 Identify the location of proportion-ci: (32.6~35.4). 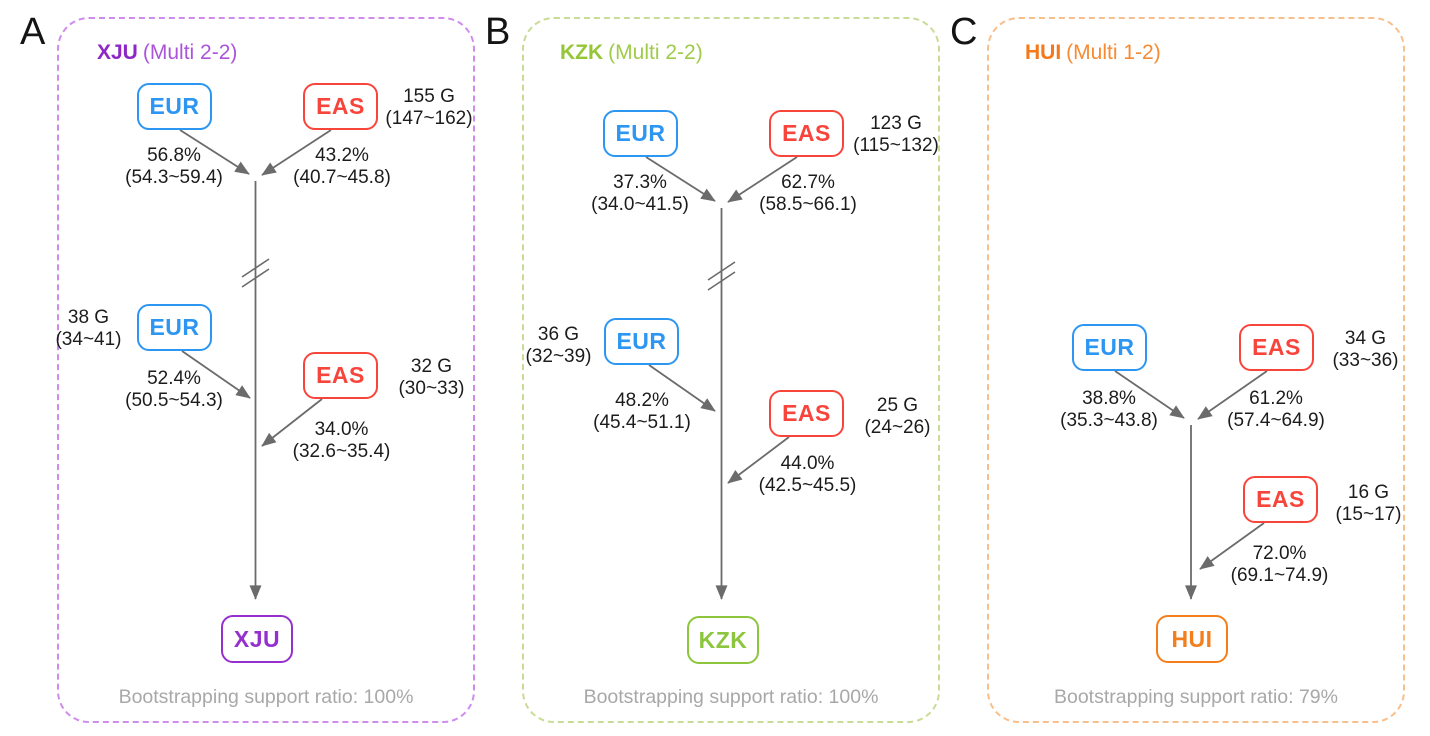
(341, 451).